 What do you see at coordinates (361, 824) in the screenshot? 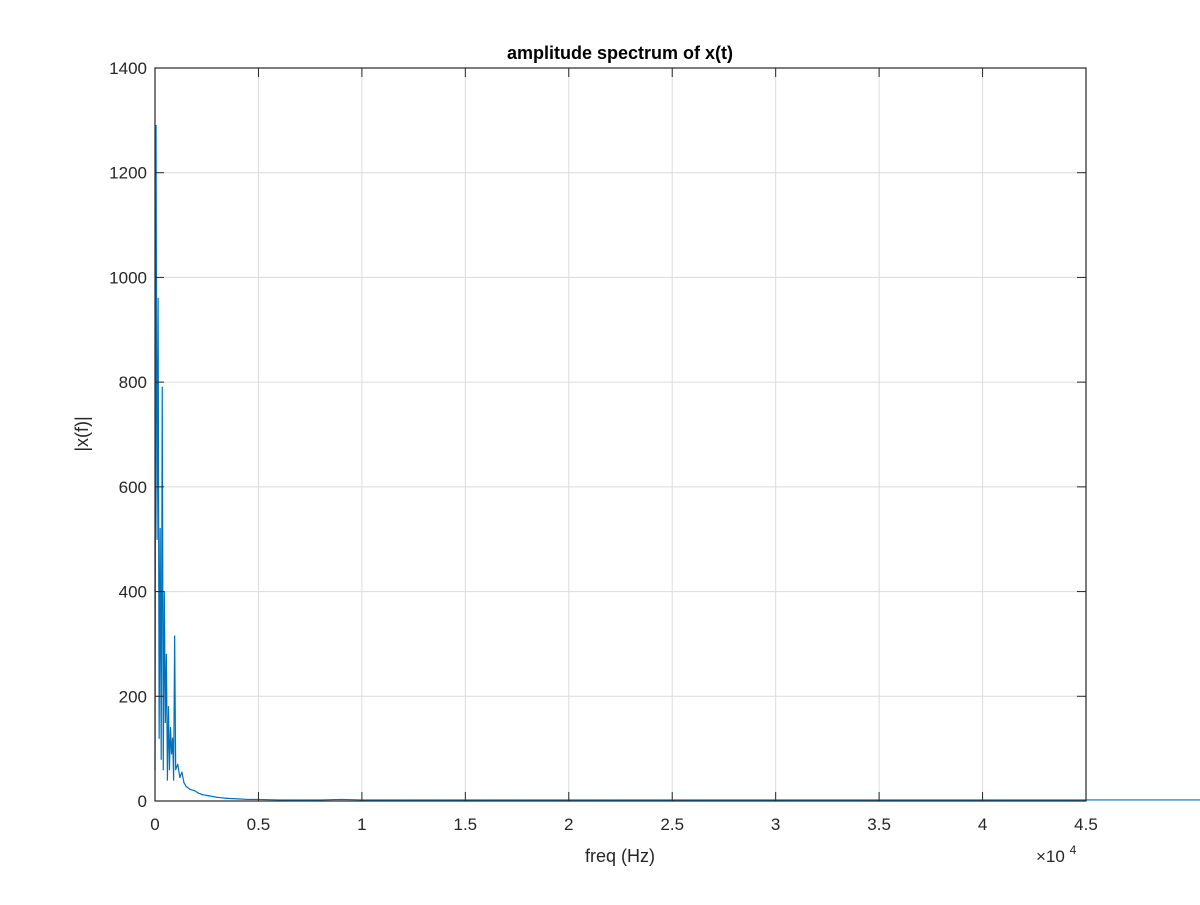
I see `x-tick-label: 1` at bounding box center [361, 824].